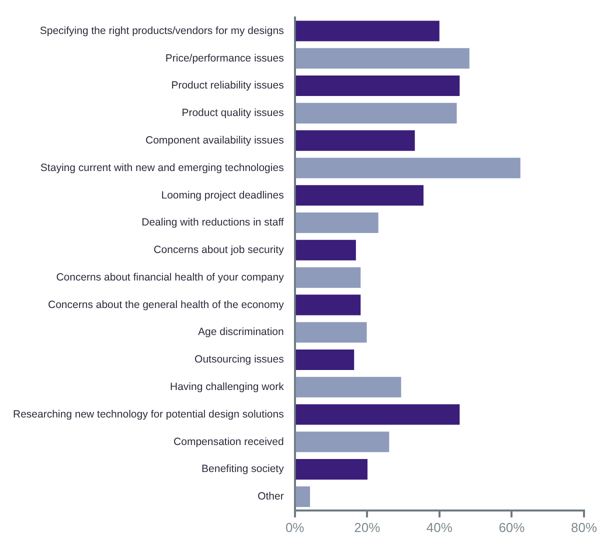  Describe the element at coordinates (162, 168) in the screenshot. I see `y-tick-label: Staying current with new and emerging technologies` at that location.